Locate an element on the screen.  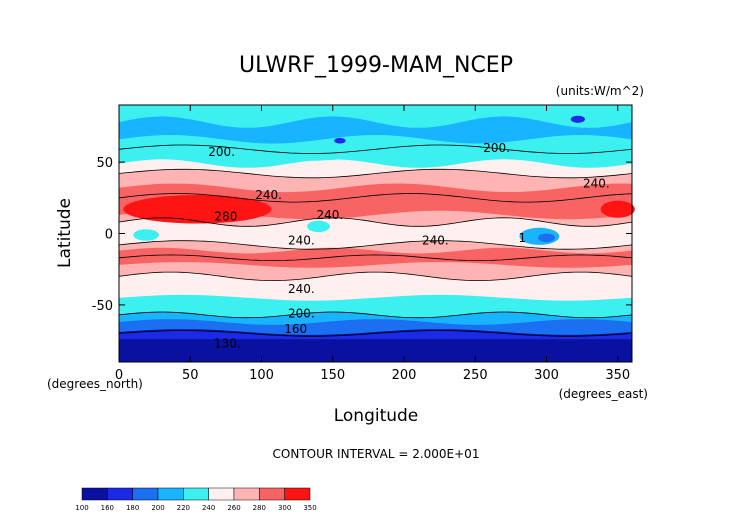
chart-title: ULWRF_1999-MAM_NCEP is located at coordinates (376, 65).